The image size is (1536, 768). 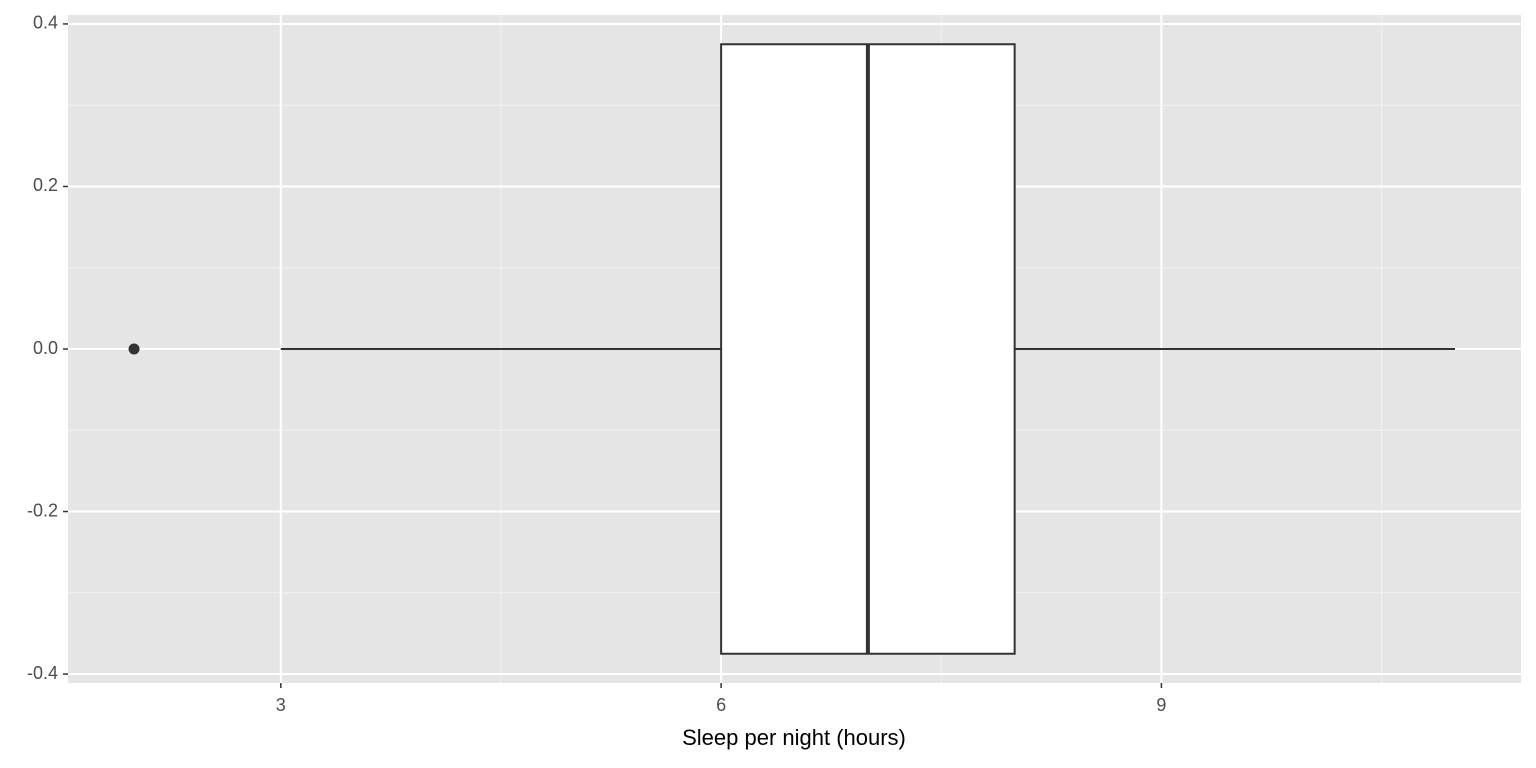 I want to click on x-tick-label: 9, so click(x=1161, y=705).